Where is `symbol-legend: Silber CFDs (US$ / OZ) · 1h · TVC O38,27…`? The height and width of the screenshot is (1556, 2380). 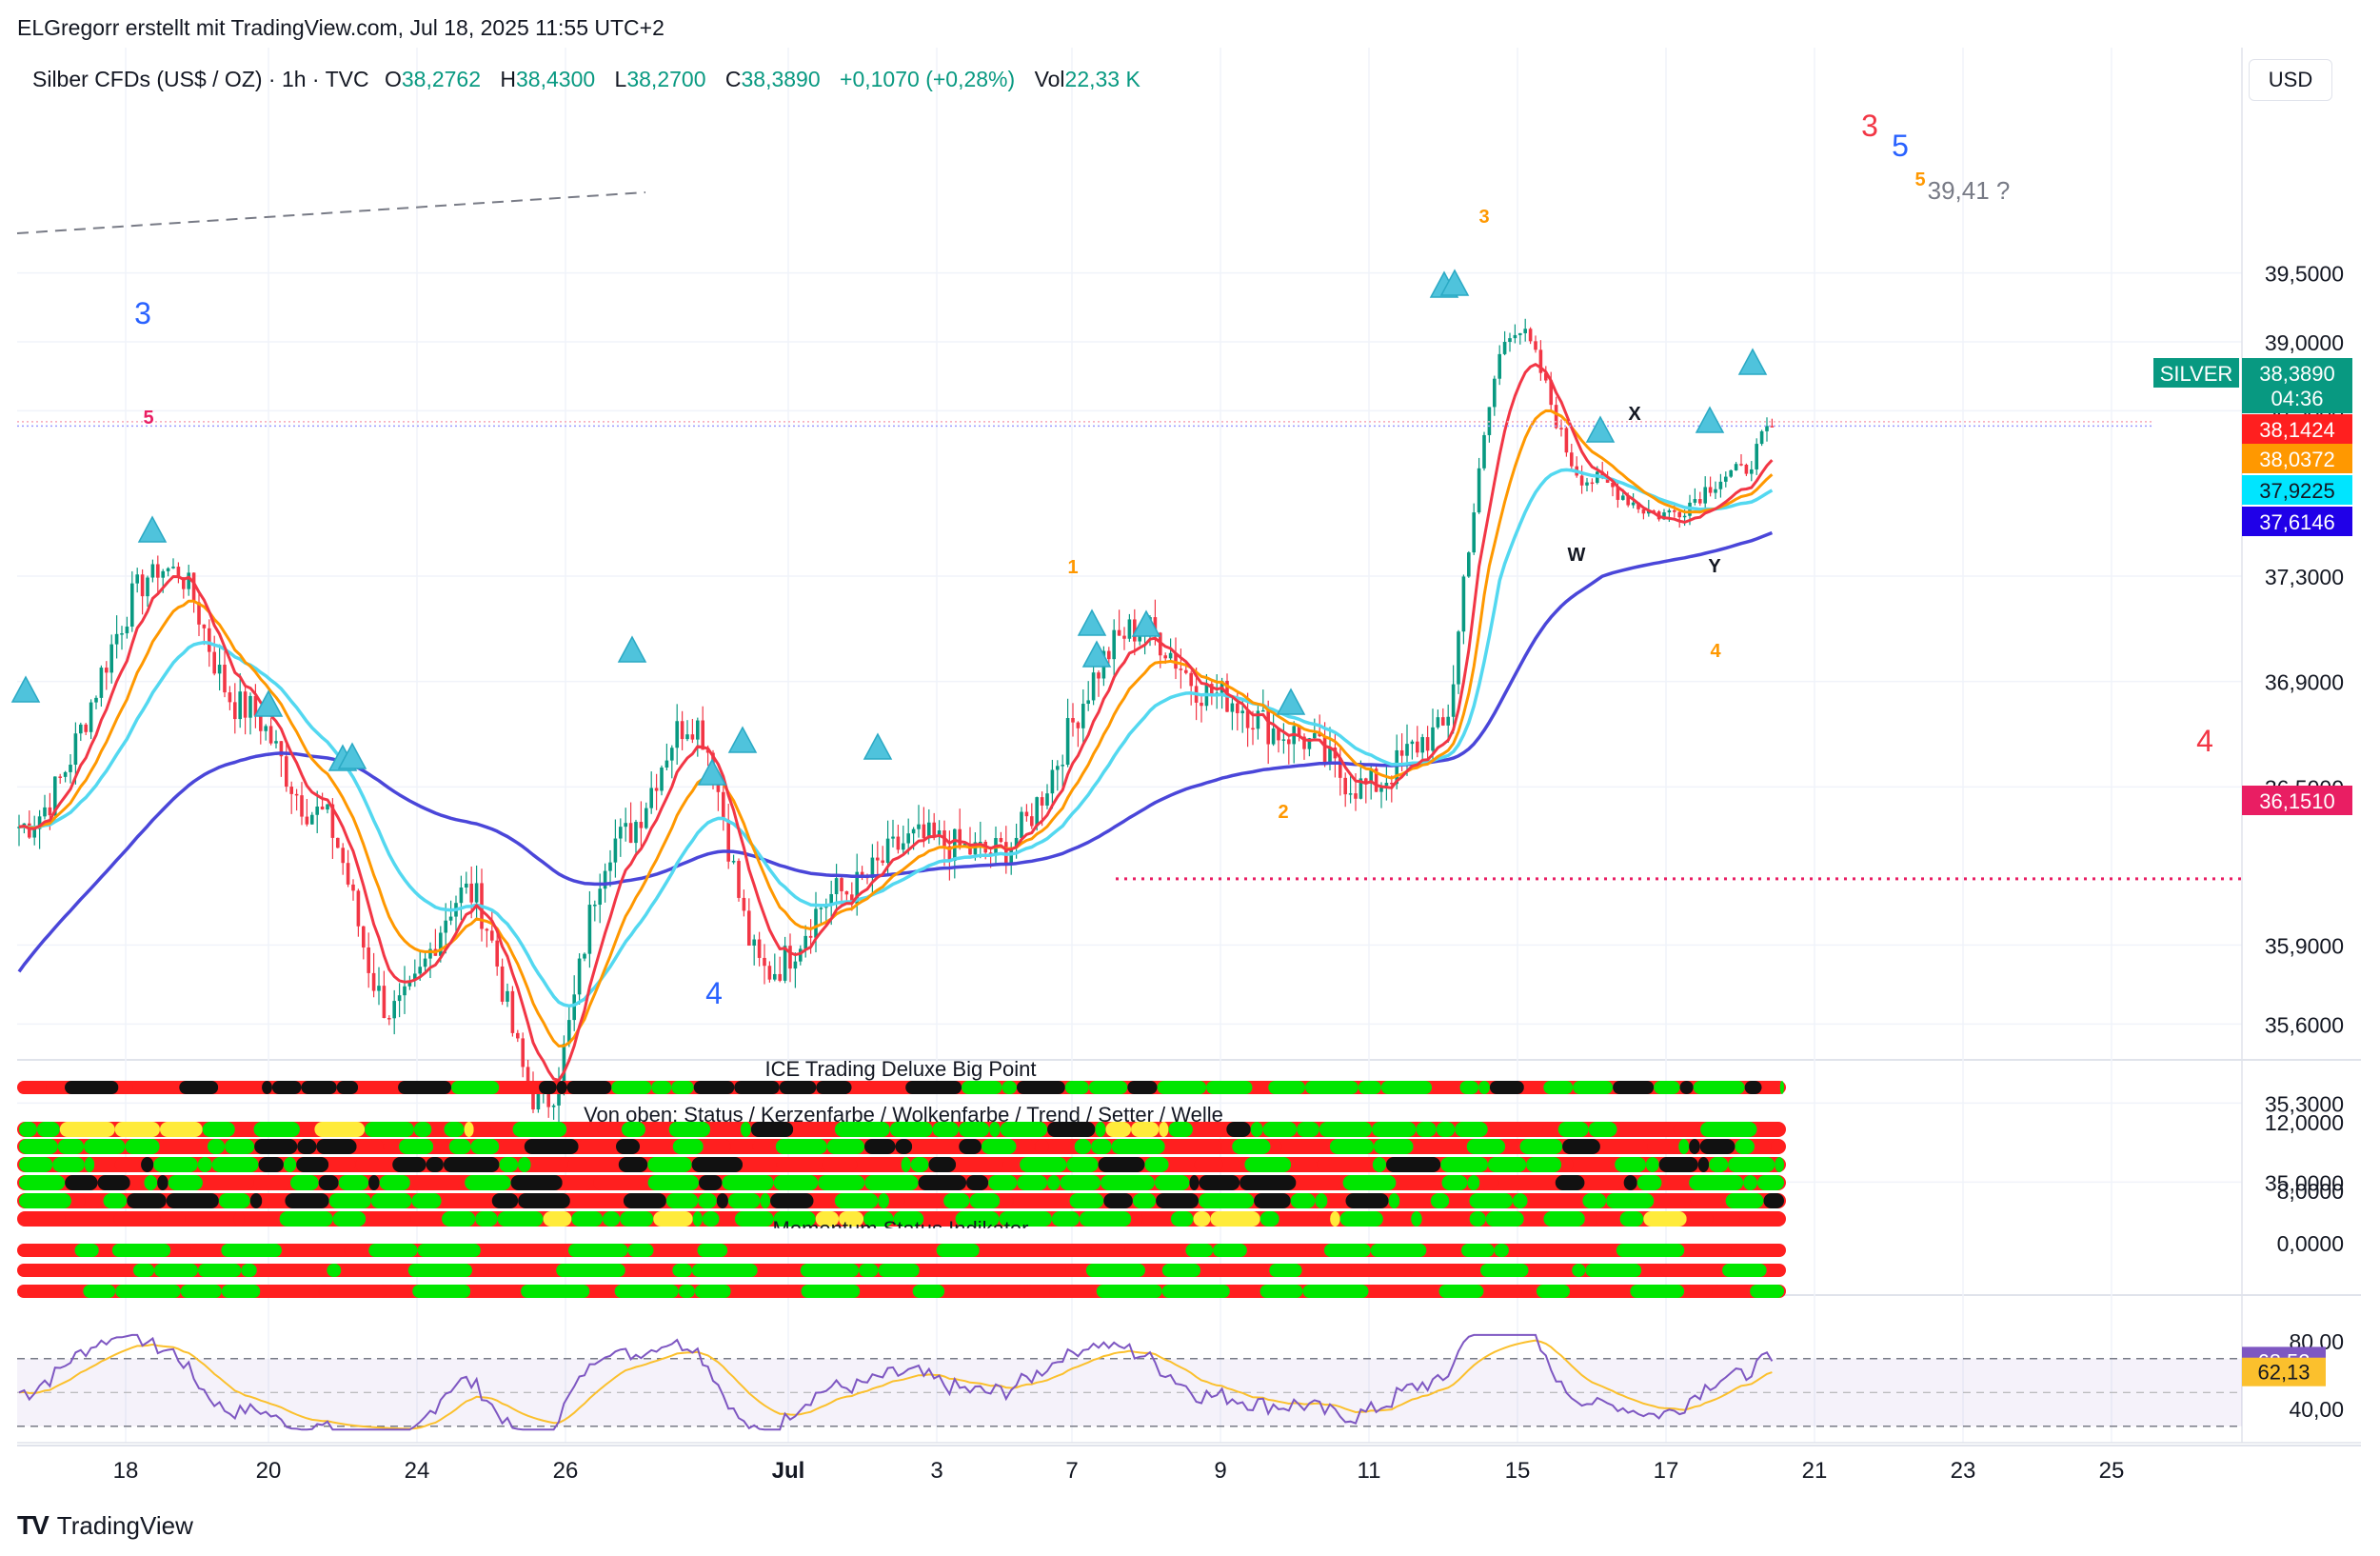 symbol-legend: Silber CFDs (US$ / OZ) · 1h · TVC O38,27… is located at coordinates (593, 79).